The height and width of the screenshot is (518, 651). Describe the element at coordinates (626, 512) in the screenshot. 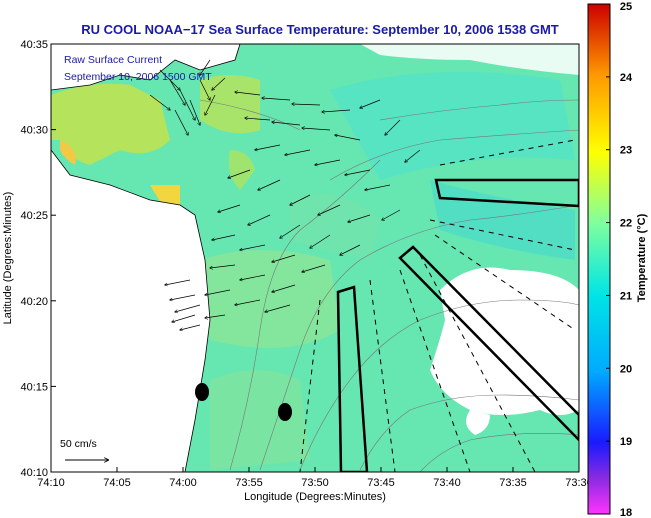

I see `colorbar-tick-label: 18` at that location.